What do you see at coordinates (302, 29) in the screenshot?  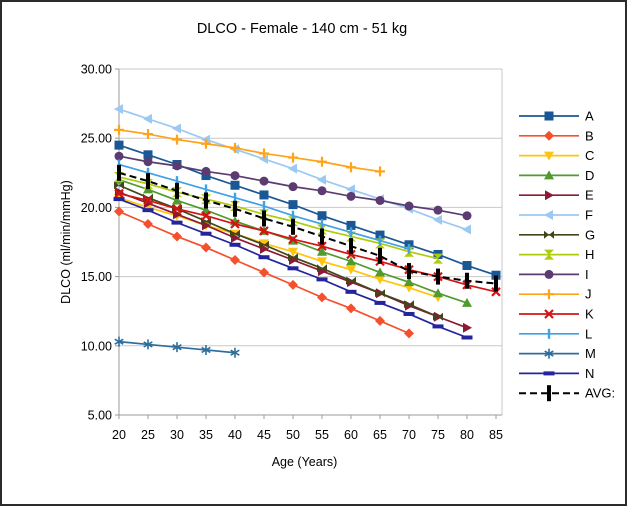 I see `chart-title: DLCO - Female - 140 cm - 51 kg` at bounding box center [302, 29].